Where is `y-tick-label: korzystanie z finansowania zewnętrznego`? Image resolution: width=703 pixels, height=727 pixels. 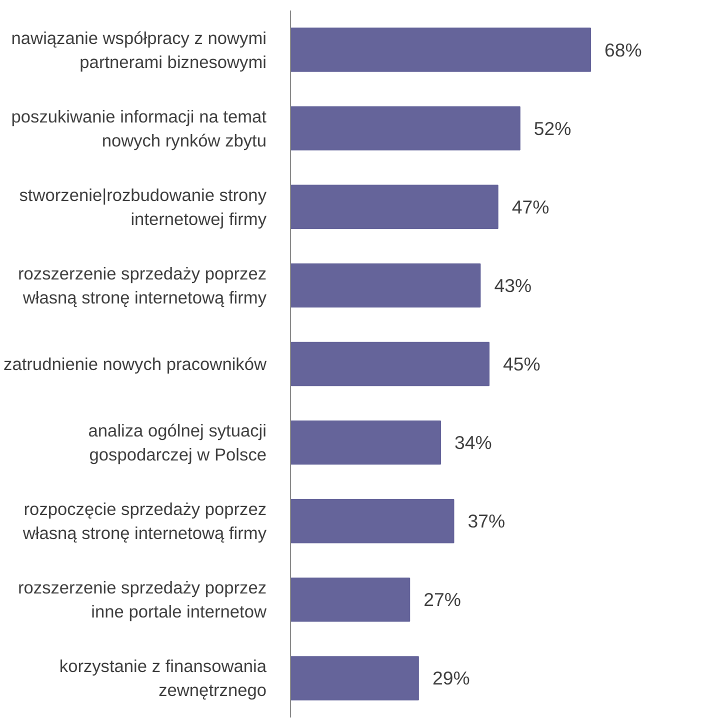
y-tick-label: korzystanie z finansowania zewnętrznego is located at coordinates (163, 678).